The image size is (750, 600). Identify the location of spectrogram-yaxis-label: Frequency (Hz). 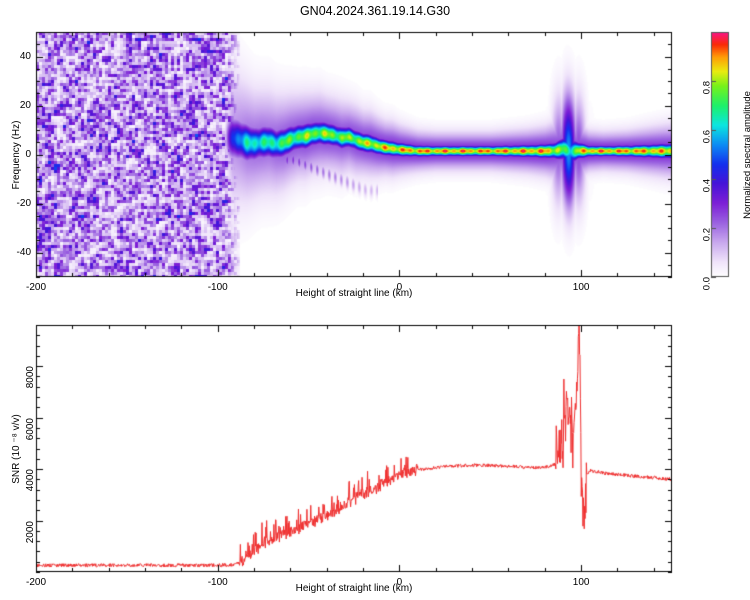
(16, 154).